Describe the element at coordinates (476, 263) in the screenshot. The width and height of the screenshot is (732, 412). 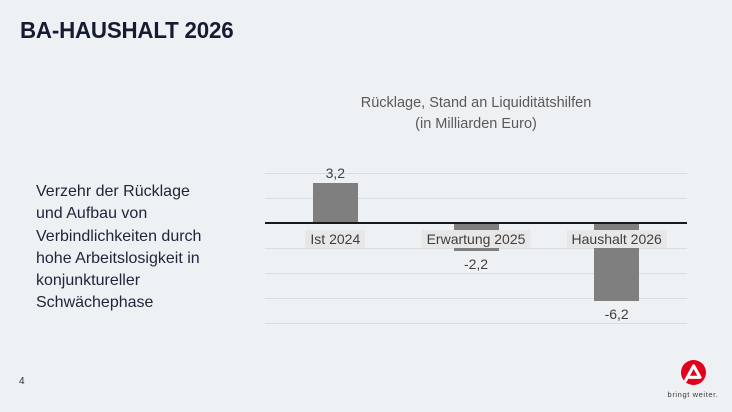
I see `bar-value-label: -2,2` at that location.